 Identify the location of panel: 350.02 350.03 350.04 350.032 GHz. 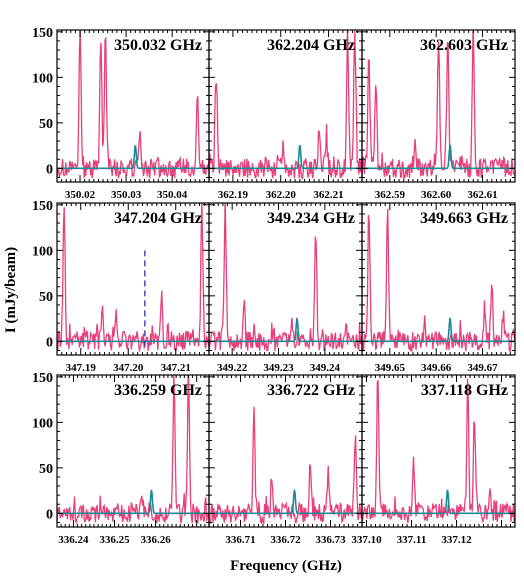
(133, 115).